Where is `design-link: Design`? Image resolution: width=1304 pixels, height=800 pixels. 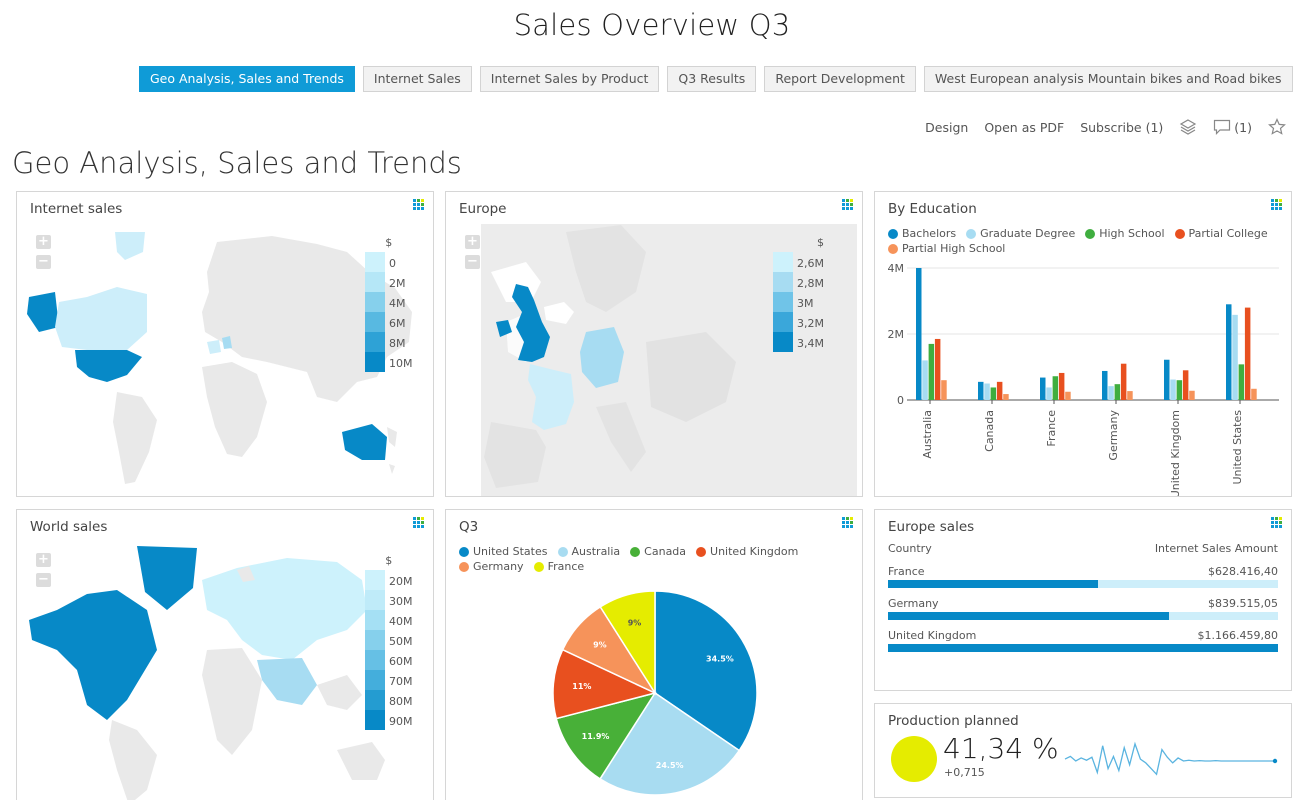 design-link: Design is located at coordinates (947, 127).